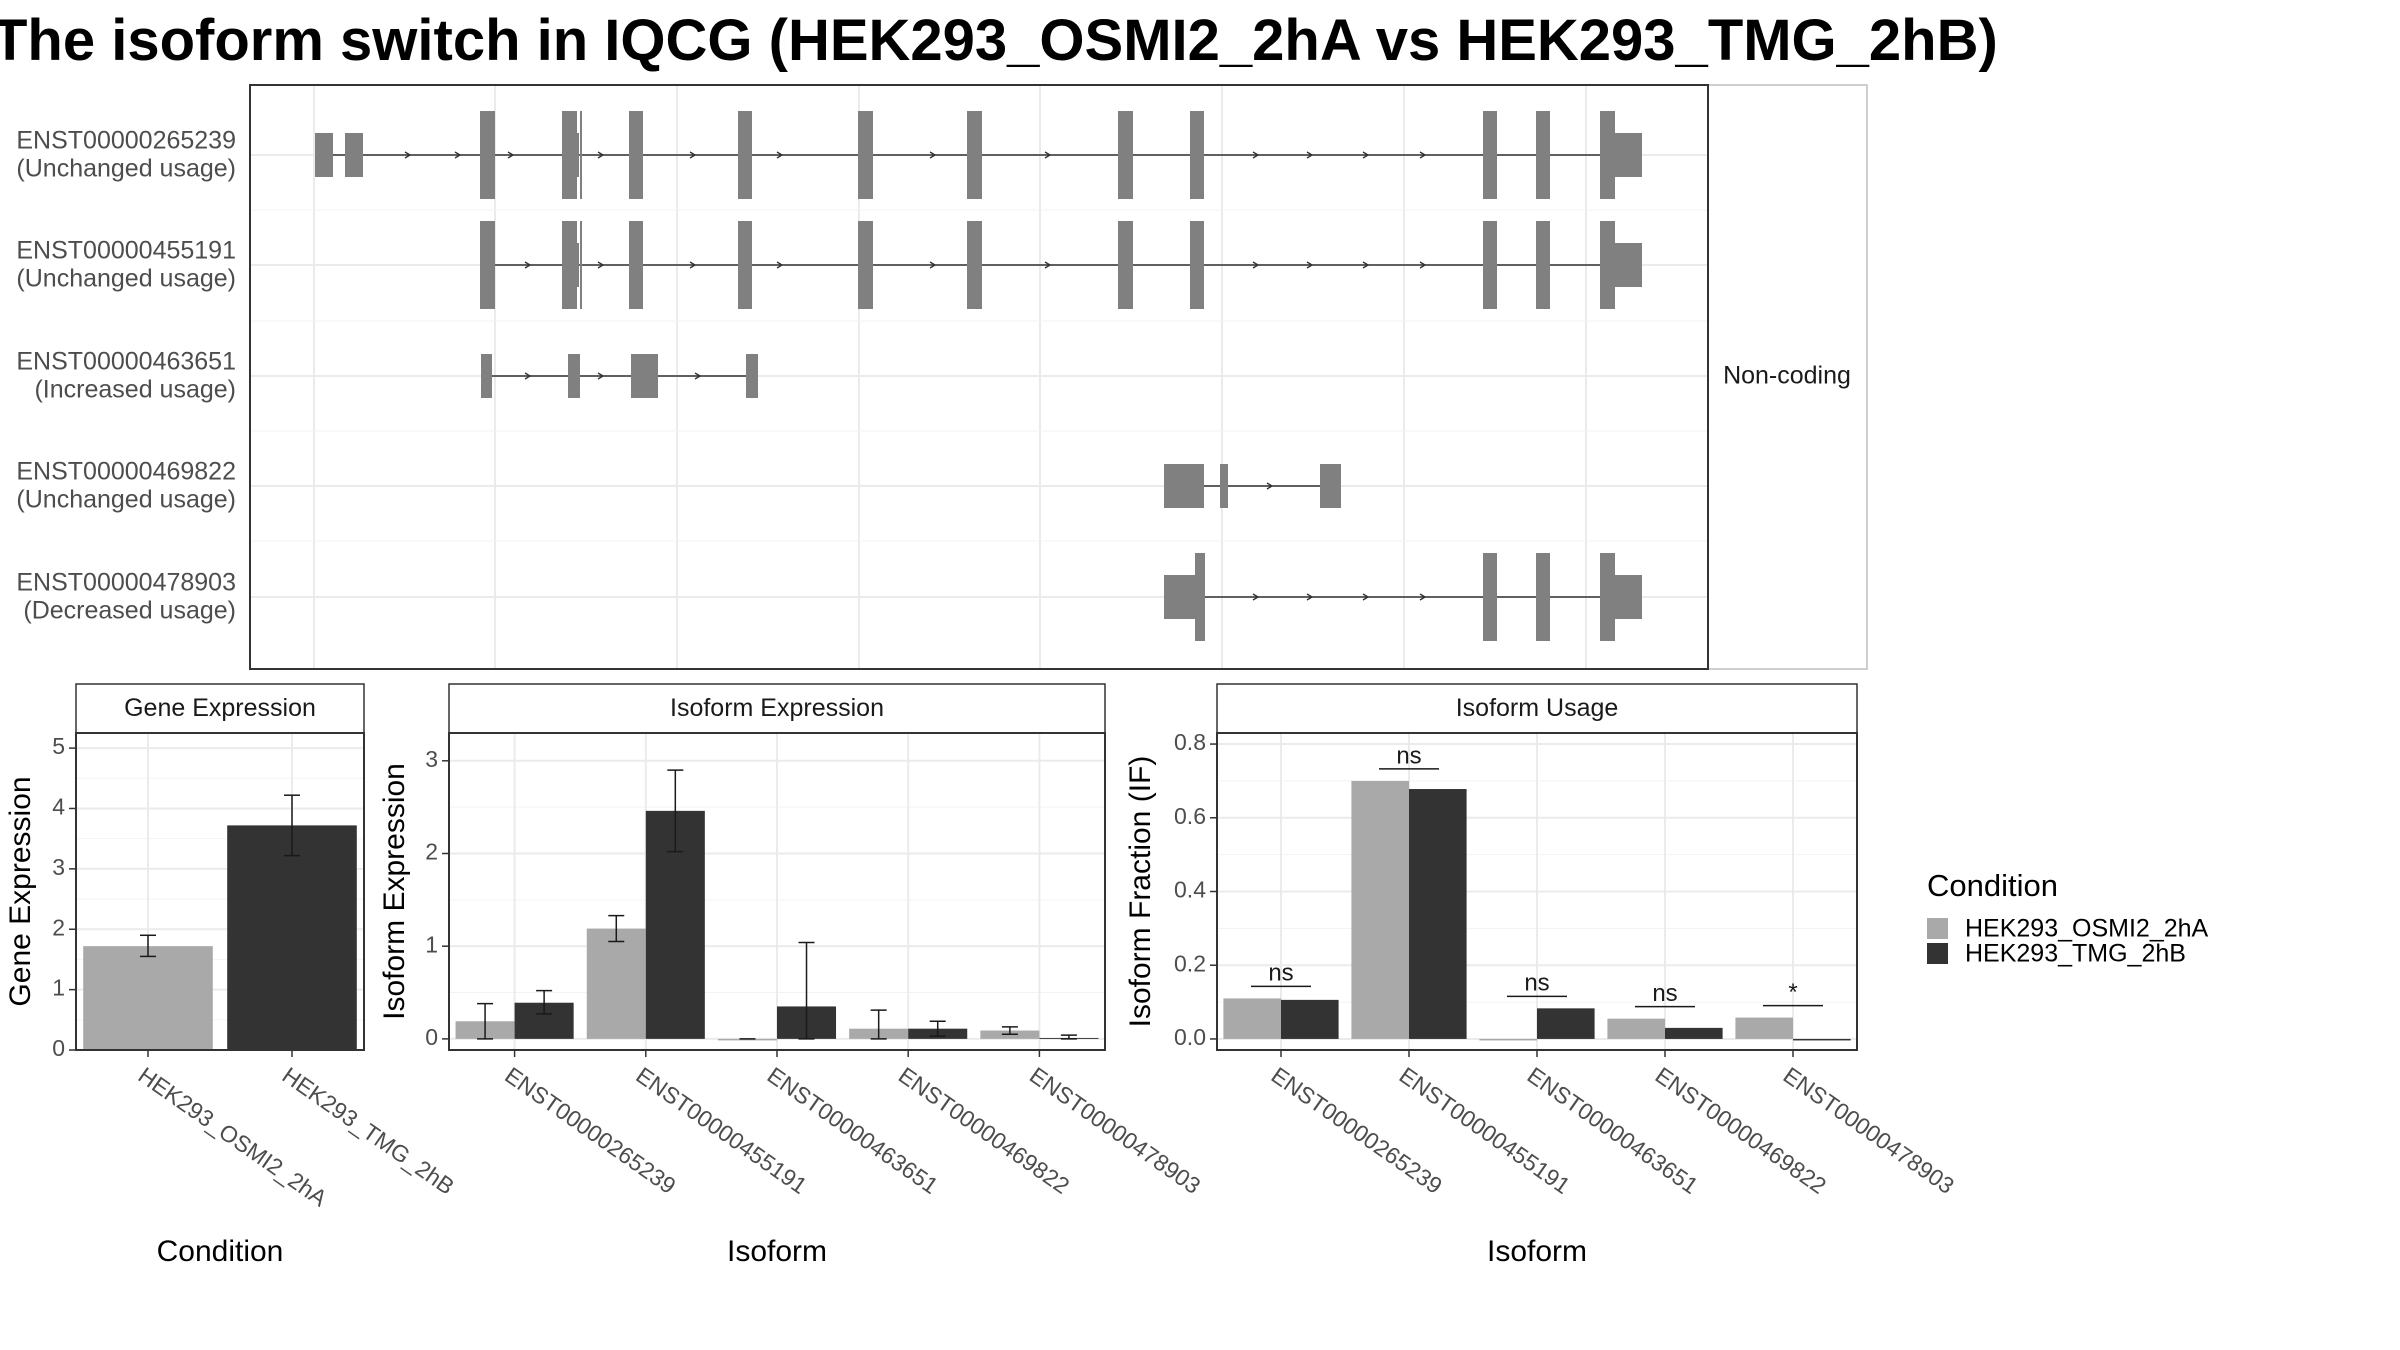 This screenshot has height=1350, width=2400. What do you see at coordinates (129, 611) in the screenshot?
I see `transcript-usage-label: (Decreased usage)` at bounding box center [129, 611].